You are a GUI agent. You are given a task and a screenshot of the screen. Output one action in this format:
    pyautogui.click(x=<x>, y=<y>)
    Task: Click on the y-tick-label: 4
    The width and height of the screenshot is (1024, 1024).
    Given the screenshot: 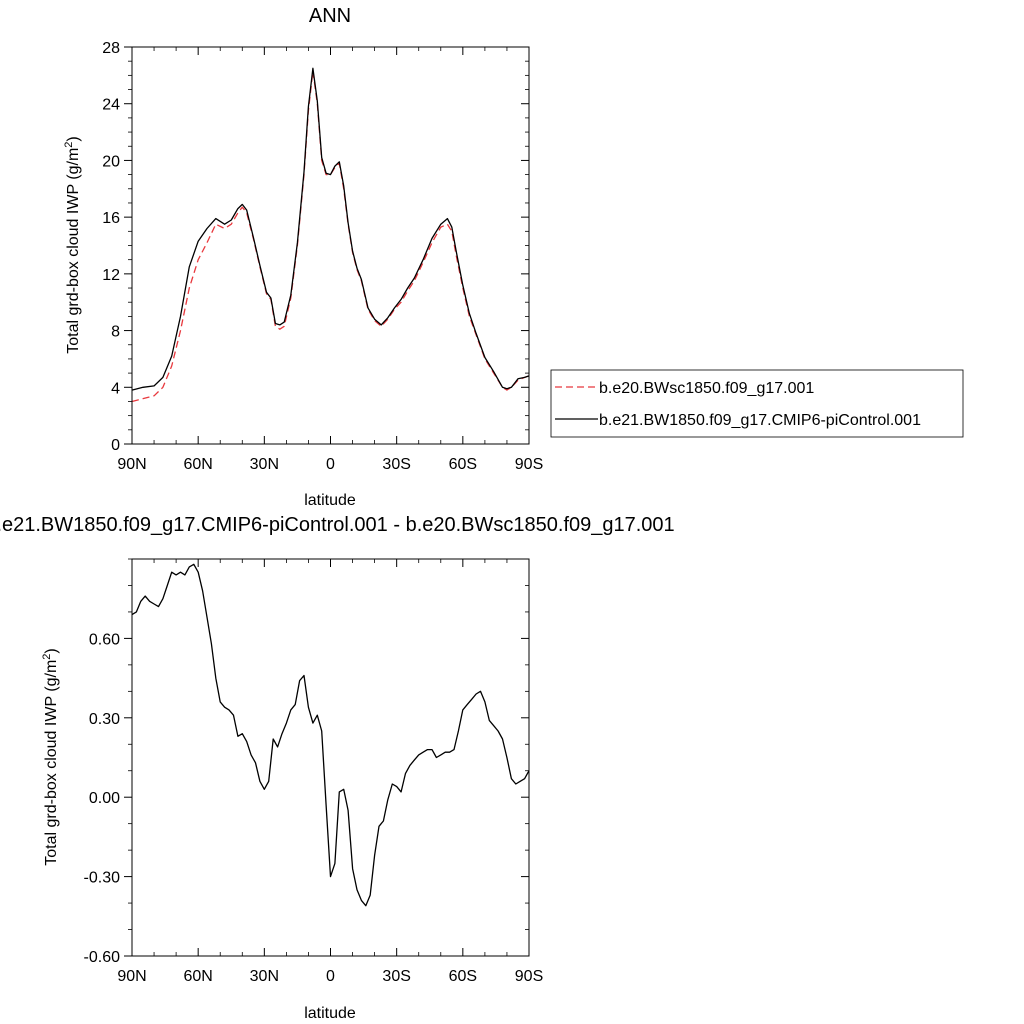 What is the action you would take?
    pyautogui.click(x=115, y=388)
    